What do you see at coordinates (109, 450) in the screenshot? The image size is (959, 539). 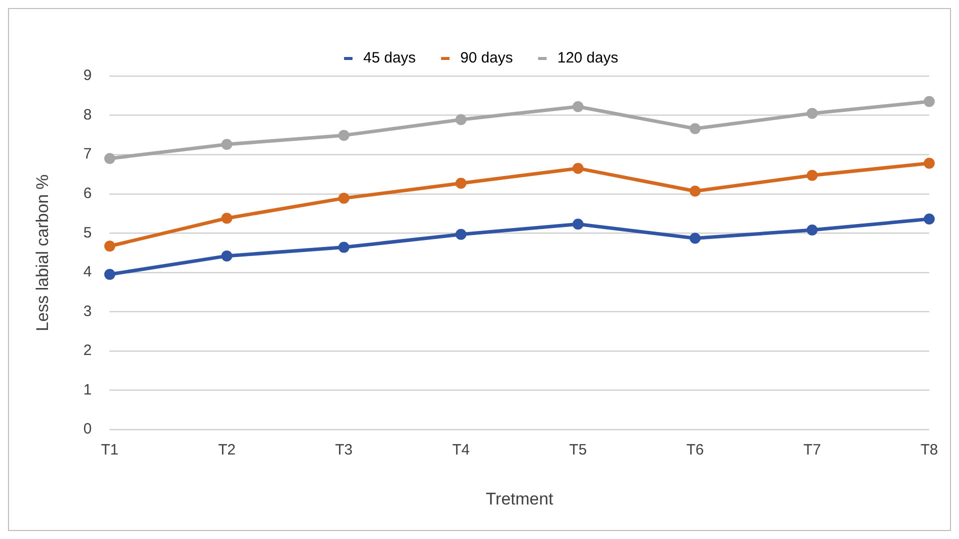 I see `x-tick-label: T1` at bounding box center [109, 450].